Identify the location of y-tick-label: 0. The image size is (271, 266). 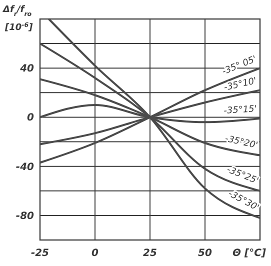
(30, 118).